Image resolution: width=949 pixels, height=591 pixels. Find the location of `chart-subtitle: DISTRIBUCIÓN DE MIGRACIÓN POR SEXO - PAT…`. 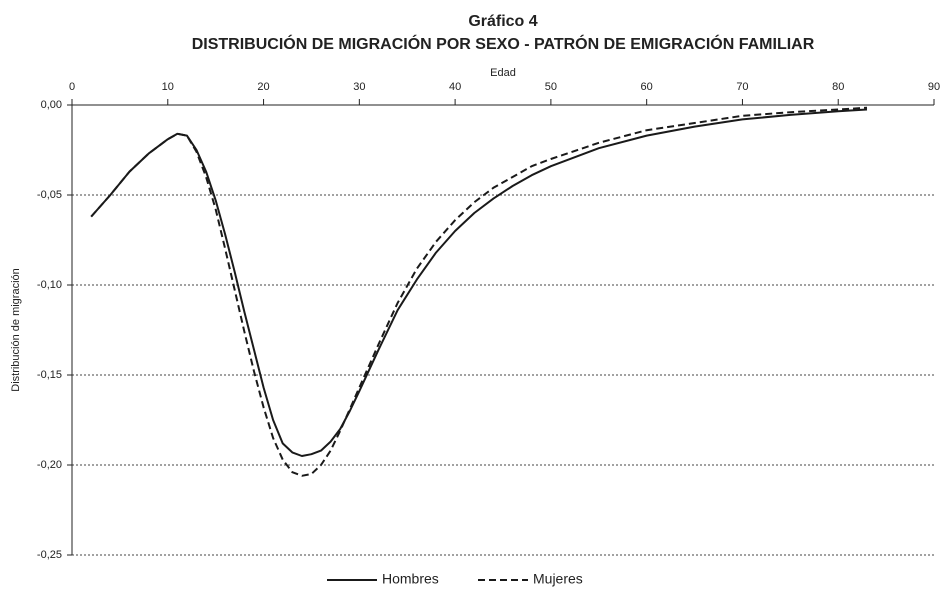

chart-subtitle: DISTRIBUCIÓN DE MIGRACIÓN POR SEXO - PAT… is located at coordinates (503, 43).